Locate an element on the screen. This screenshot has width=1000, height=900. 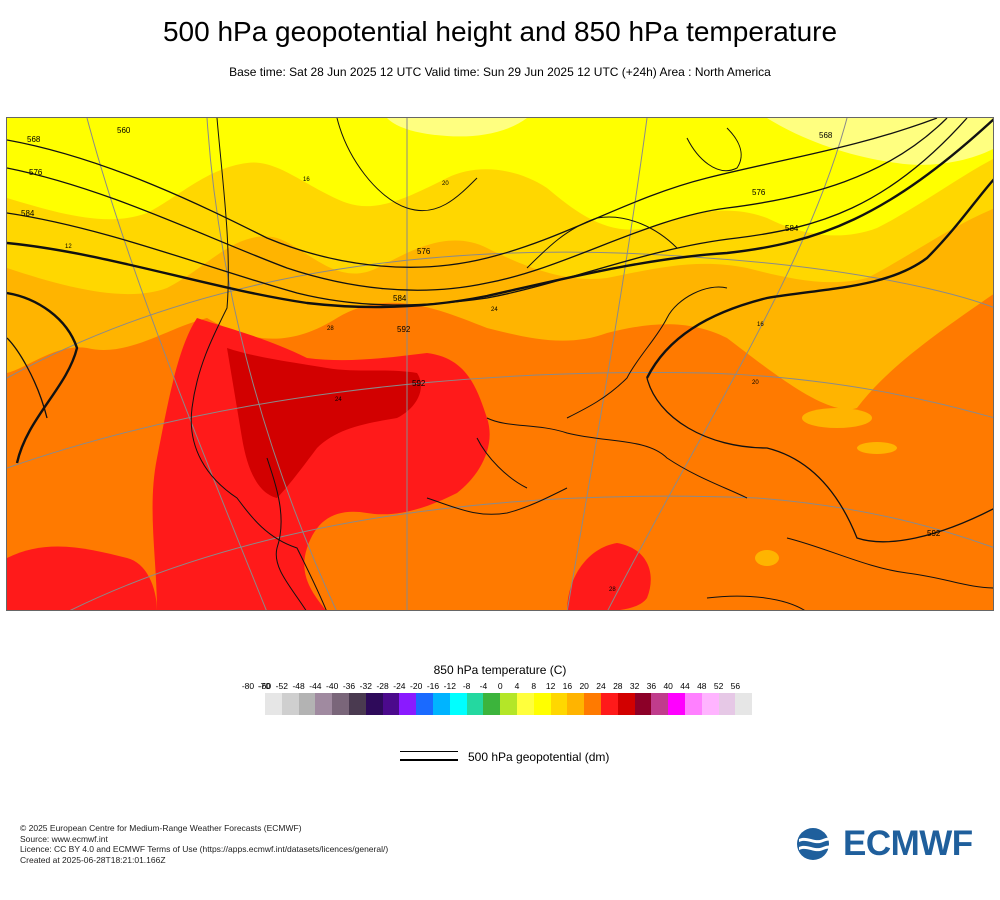
legend-tick-label: 32 is located at coordinates (634, 686).